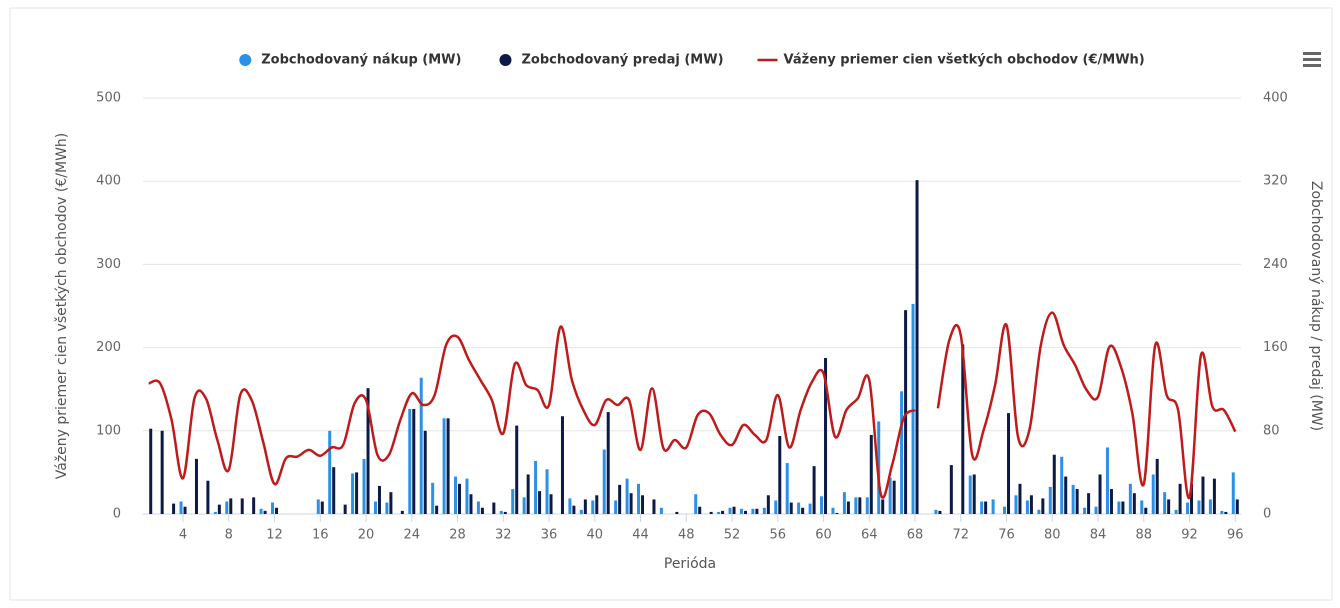 The width and height of the screenshot is (1340, 608). What do you see at coordinates (108, 430) in the screenshot?
I see `y-tick-label: 100` at bounding box center [108, 430].